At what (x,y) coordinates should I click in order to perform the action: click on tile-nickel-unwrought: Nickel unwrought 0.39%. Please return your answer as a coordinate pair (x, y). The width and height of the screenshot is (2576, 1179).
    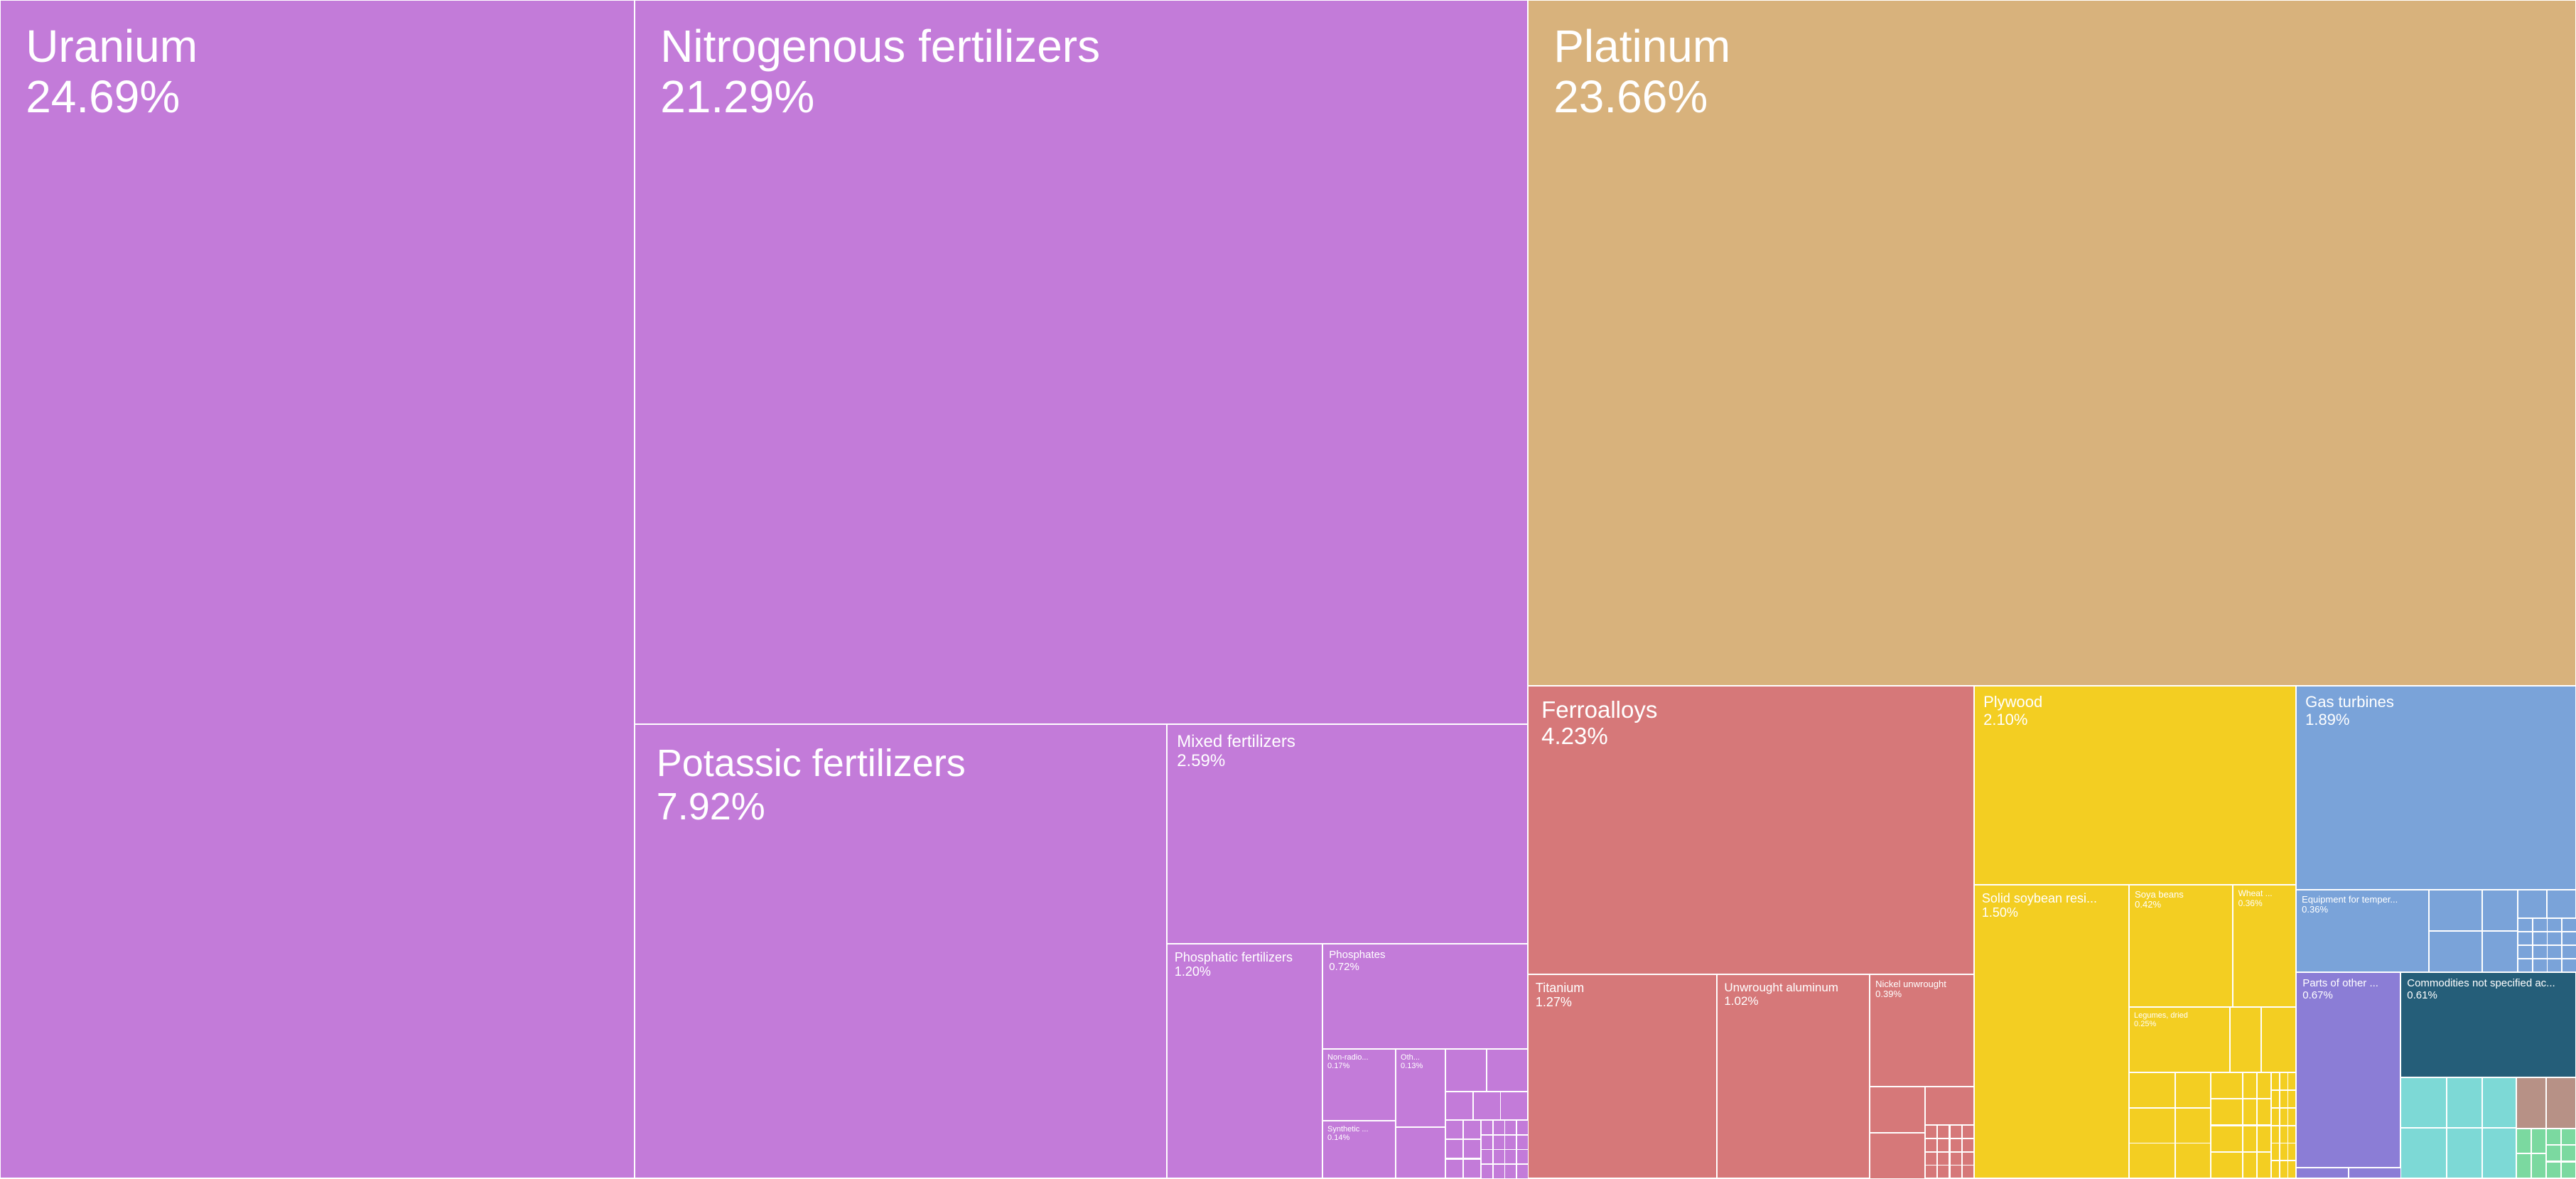
    Looking at the image, I should click on (1922, 1030).